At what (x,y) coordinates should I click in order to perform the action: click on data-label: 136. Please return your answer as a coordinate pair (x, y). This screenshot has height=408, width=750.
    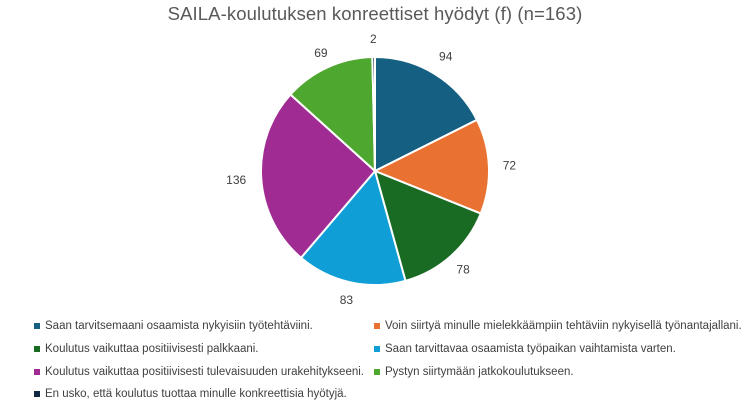
    Looking at the image, I should click on (236, 180).